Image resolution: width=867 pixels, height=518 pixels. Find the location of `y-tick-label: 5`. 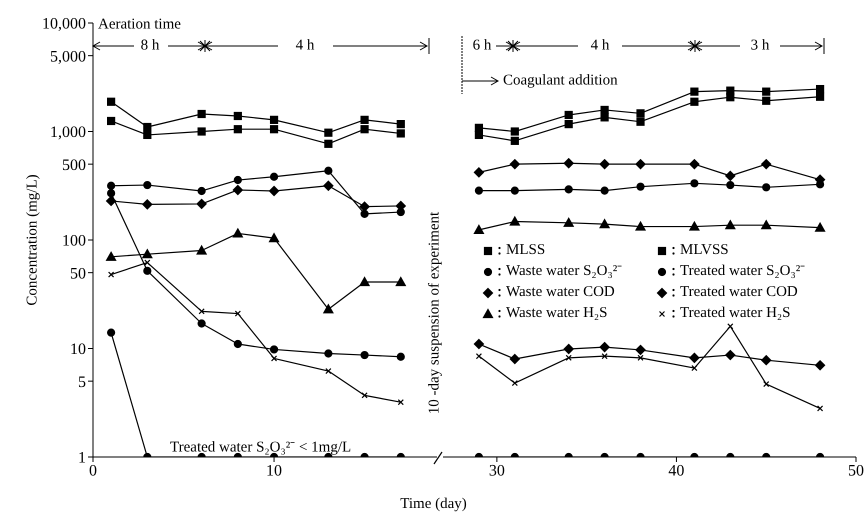

y-tick-label: 5 is located at coordinates (82, 382).